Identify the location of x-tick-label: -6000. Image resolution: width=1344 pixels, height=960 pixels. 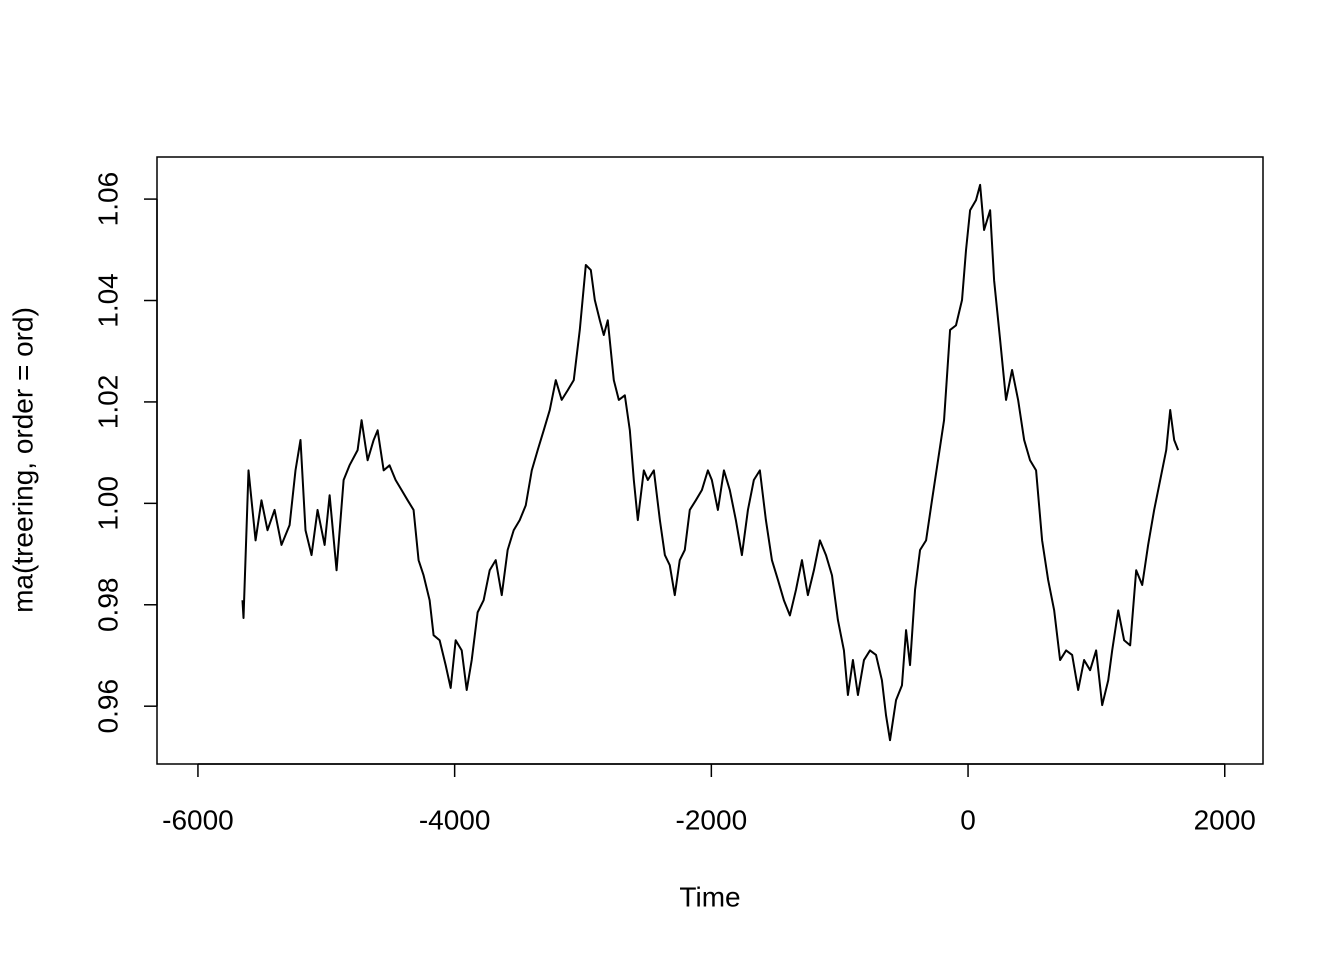
(198, 819).